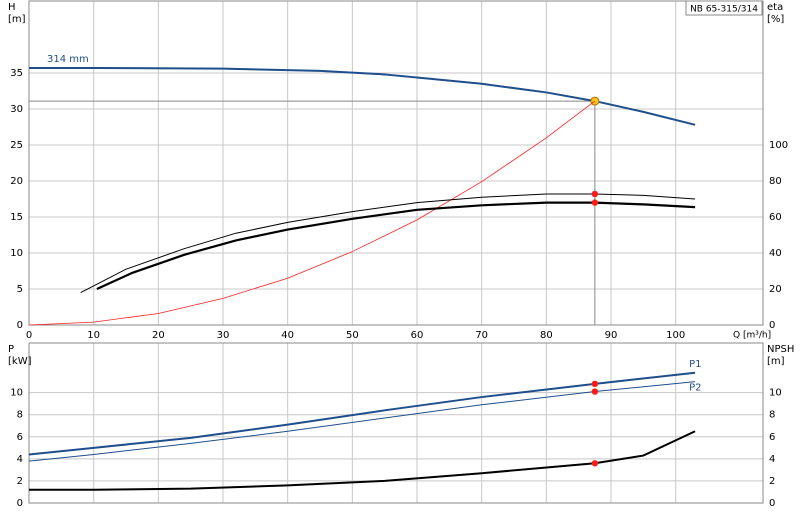 The width and height of the screenshot is (800, 520). I want to click on y-axis-unit: [m], so click(17, 19).